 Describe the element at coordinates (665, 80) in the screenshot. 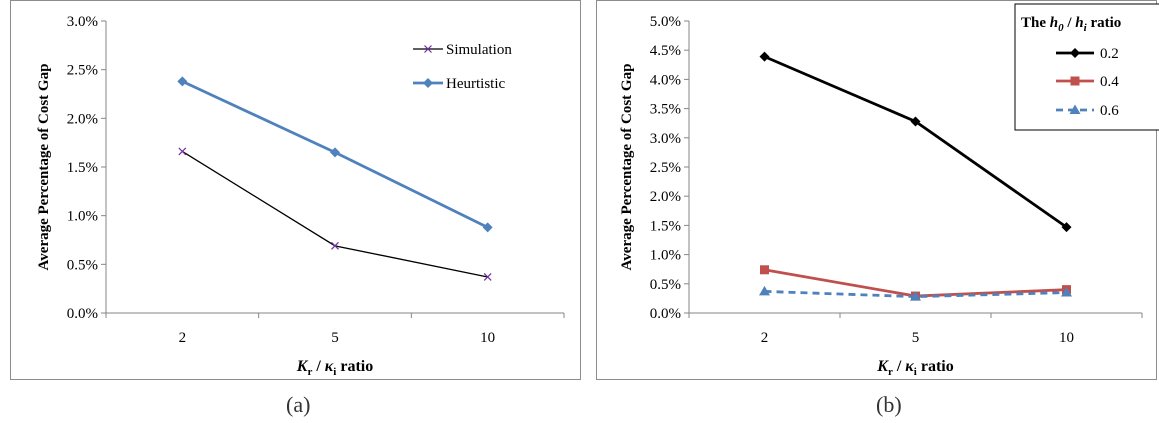

I see `y-tick-label: 4.0%` at that location.